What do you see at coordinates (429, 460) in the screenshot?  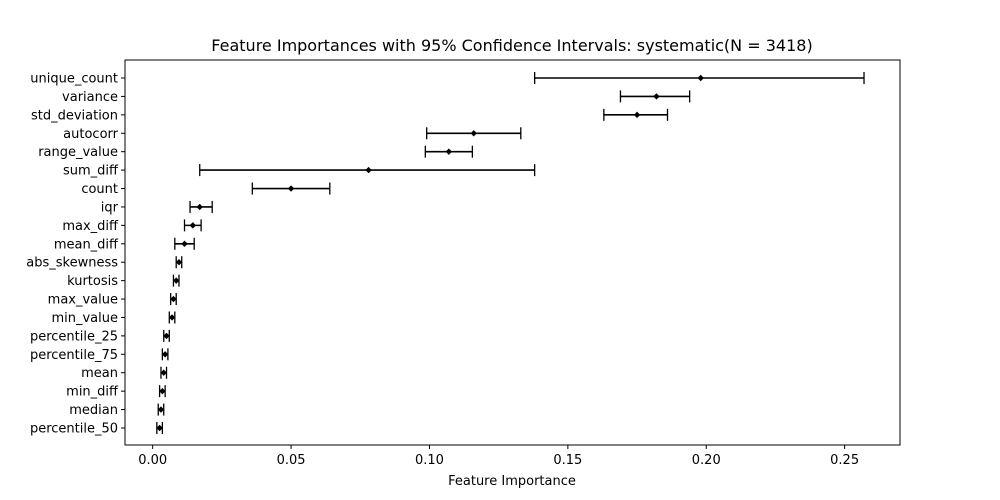 I see `x-tick-label: 0.10` at bounding box center [429, 460].